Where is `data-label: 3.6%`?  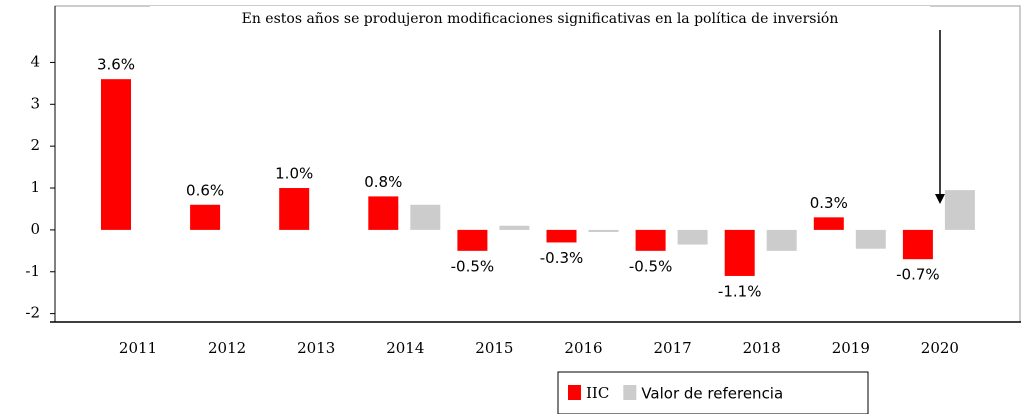 data-label: 3.6% is located at coordinates (116, 65).